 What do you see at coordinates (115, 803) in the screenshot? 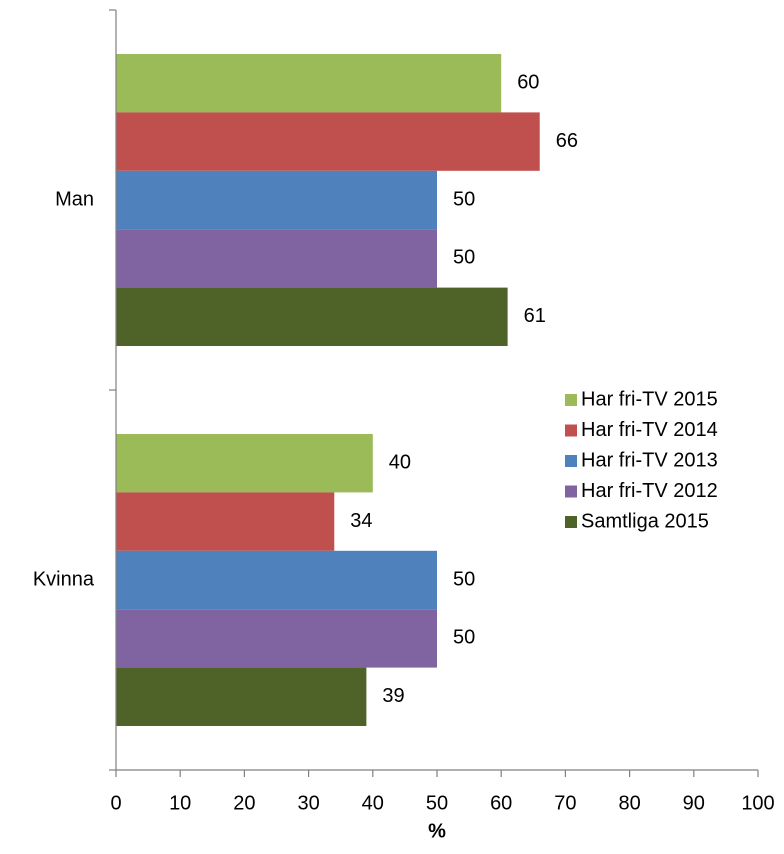
I see `x-tick-label: 0` at bounding box center [115, 803].